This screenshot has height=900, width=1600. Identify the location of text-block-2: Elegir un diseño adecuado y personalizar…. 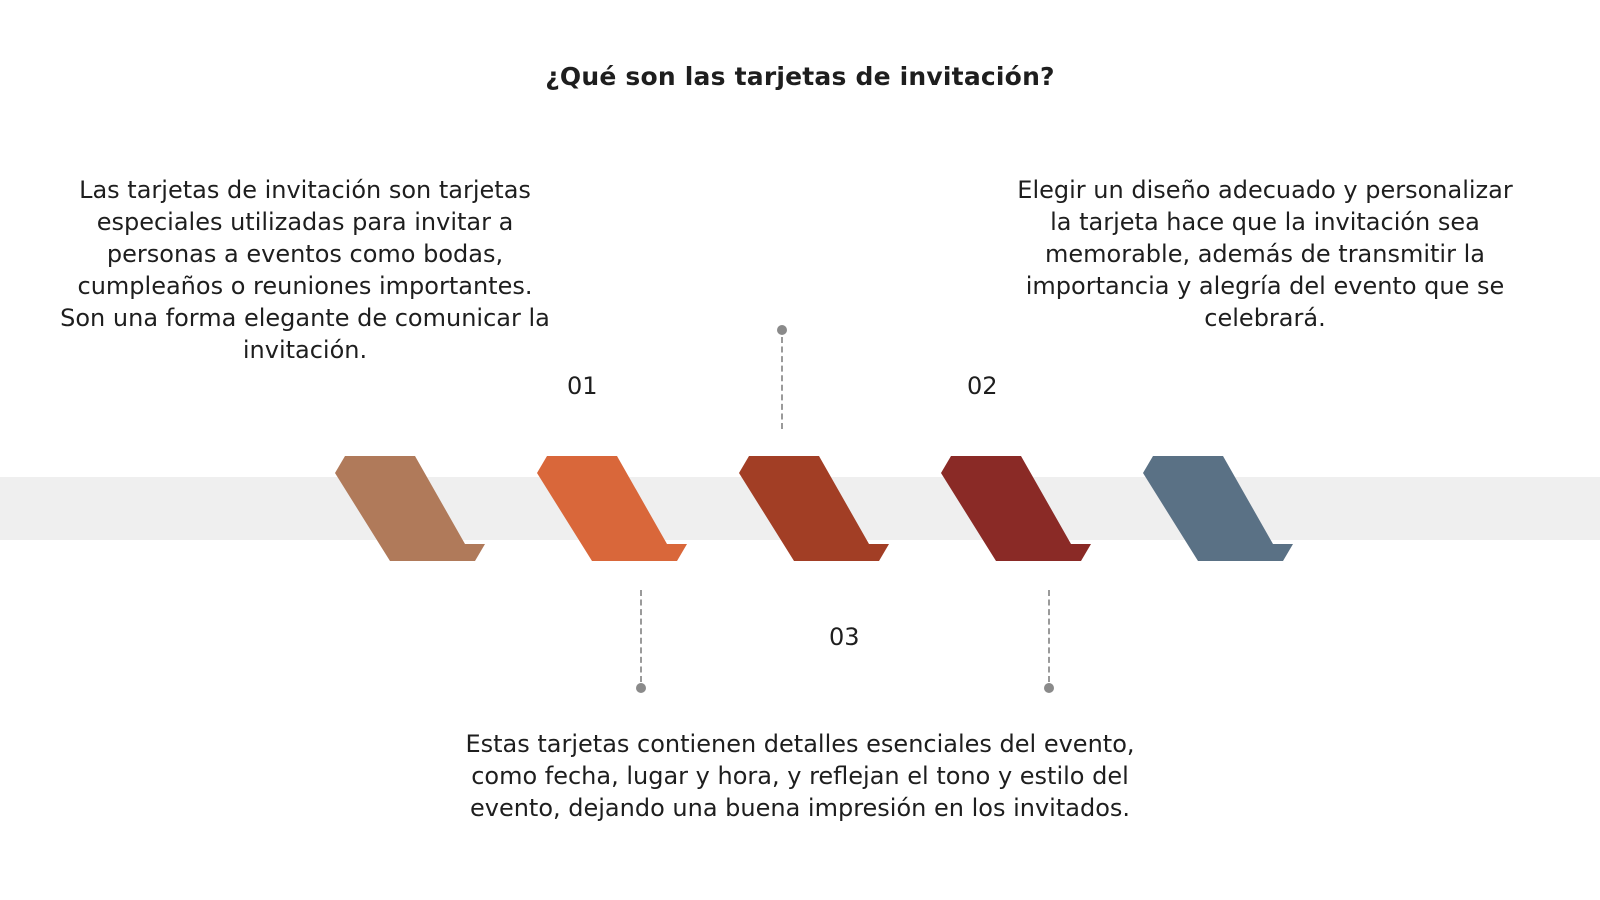
(1265, 254).